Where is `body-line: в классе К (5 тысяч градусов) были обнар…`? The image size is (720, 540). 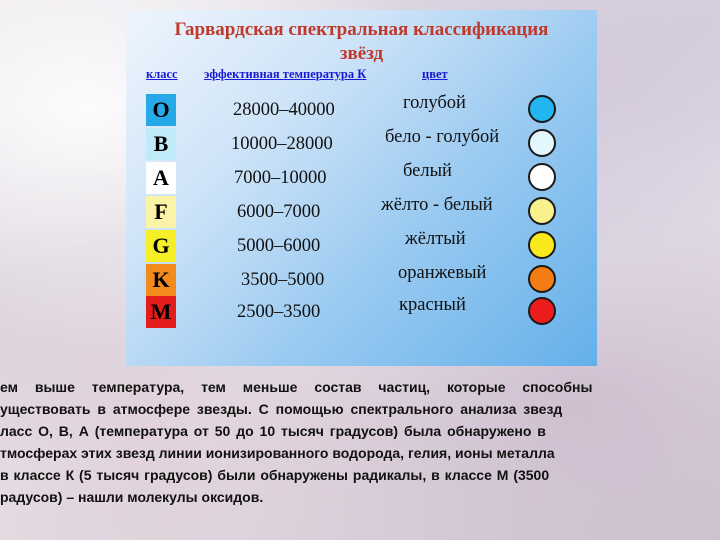
body-line: в классе К (5 тысяч градусов) были обнар… is located at coordinates (275, 475).